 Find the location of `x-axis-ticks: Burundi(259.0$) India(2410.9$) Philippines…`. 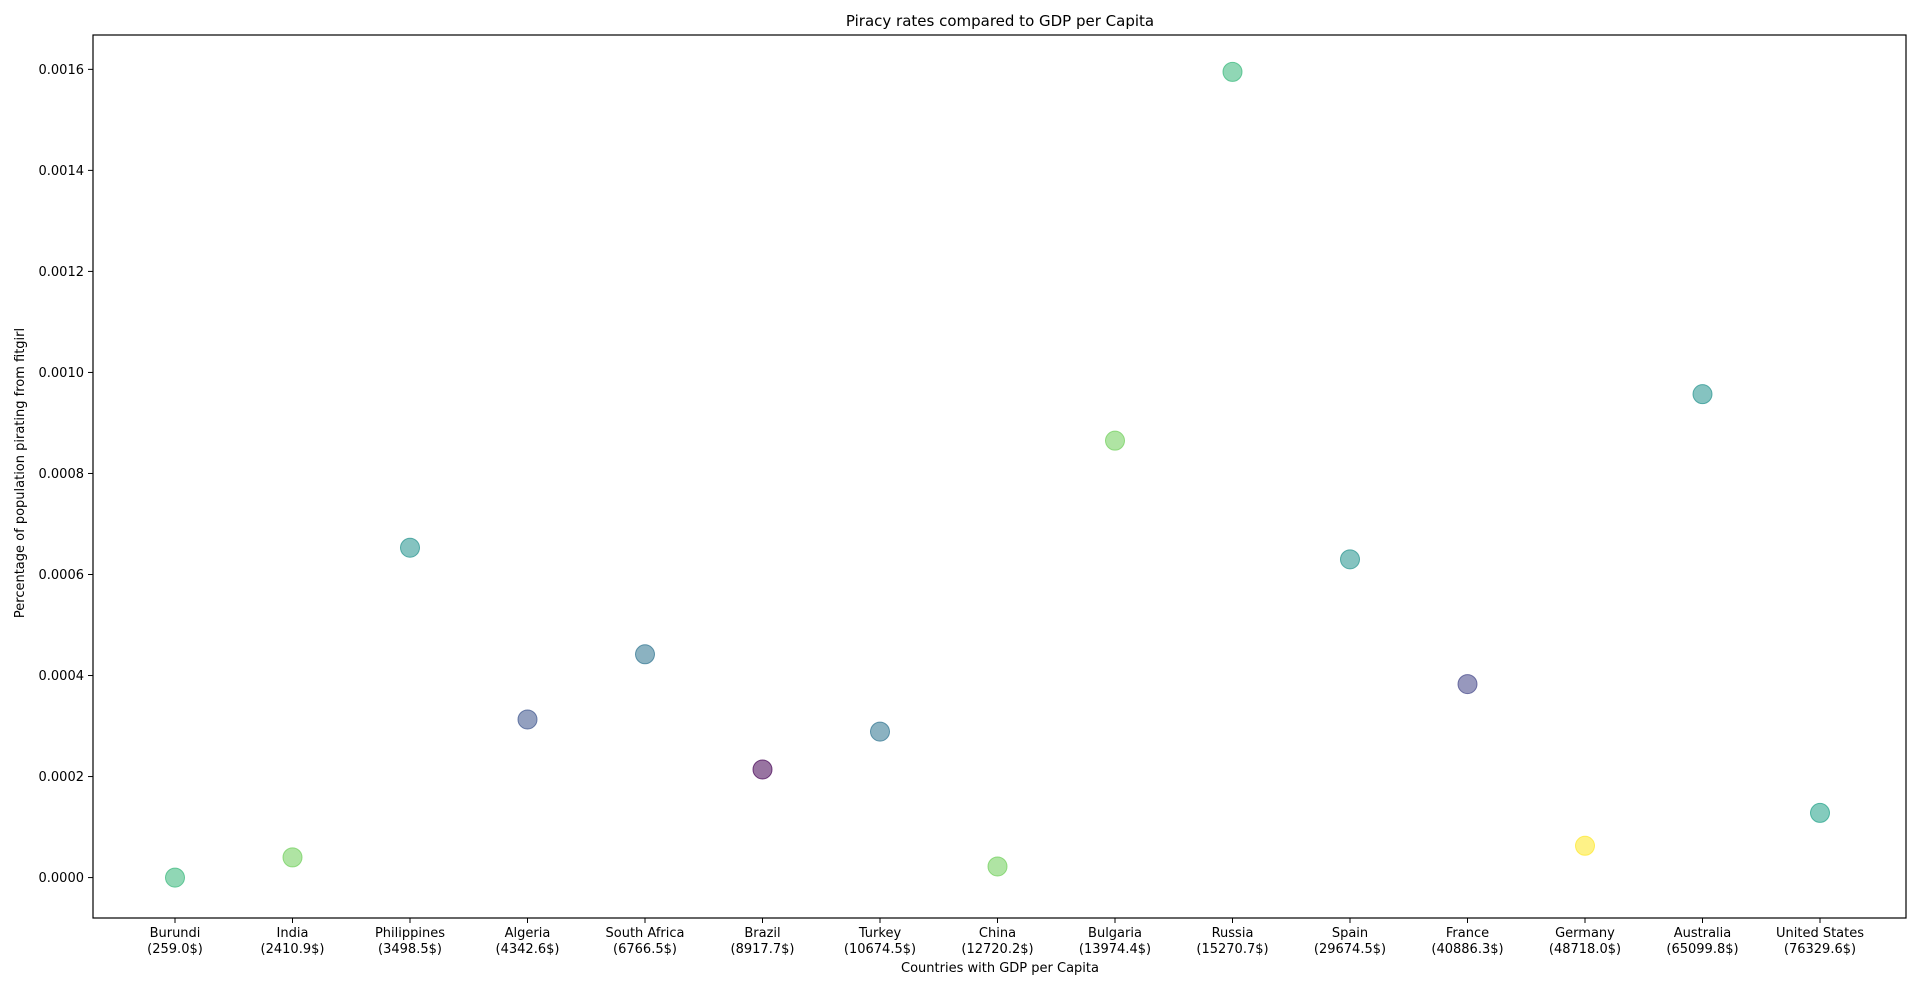

x-axis-ticks: Burundi(259.0$) India(2410.9$) Philippines… is located at coordinates (1005, 937).